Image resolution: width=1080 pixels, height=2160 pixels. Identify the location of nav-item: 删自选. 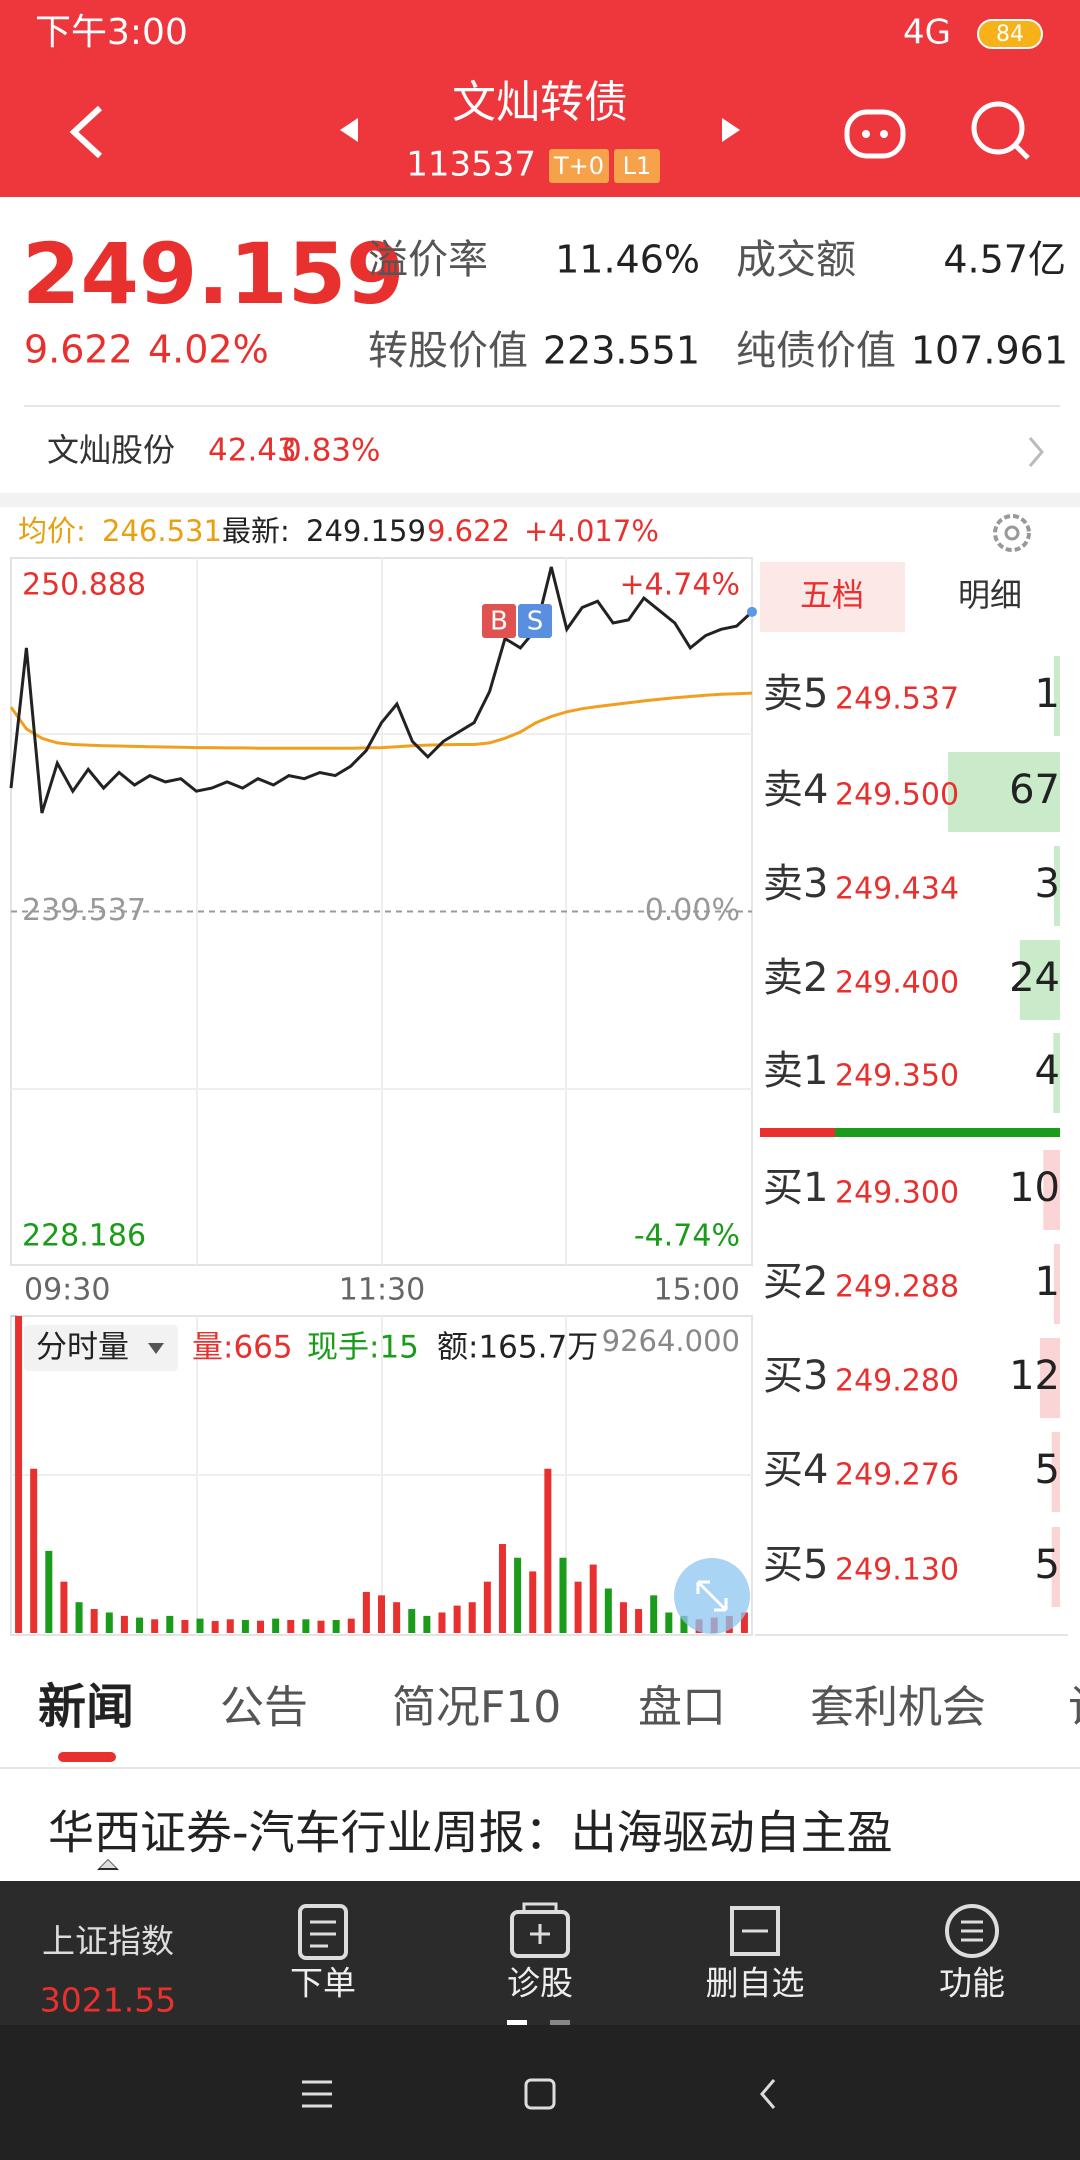
(755, 1954).